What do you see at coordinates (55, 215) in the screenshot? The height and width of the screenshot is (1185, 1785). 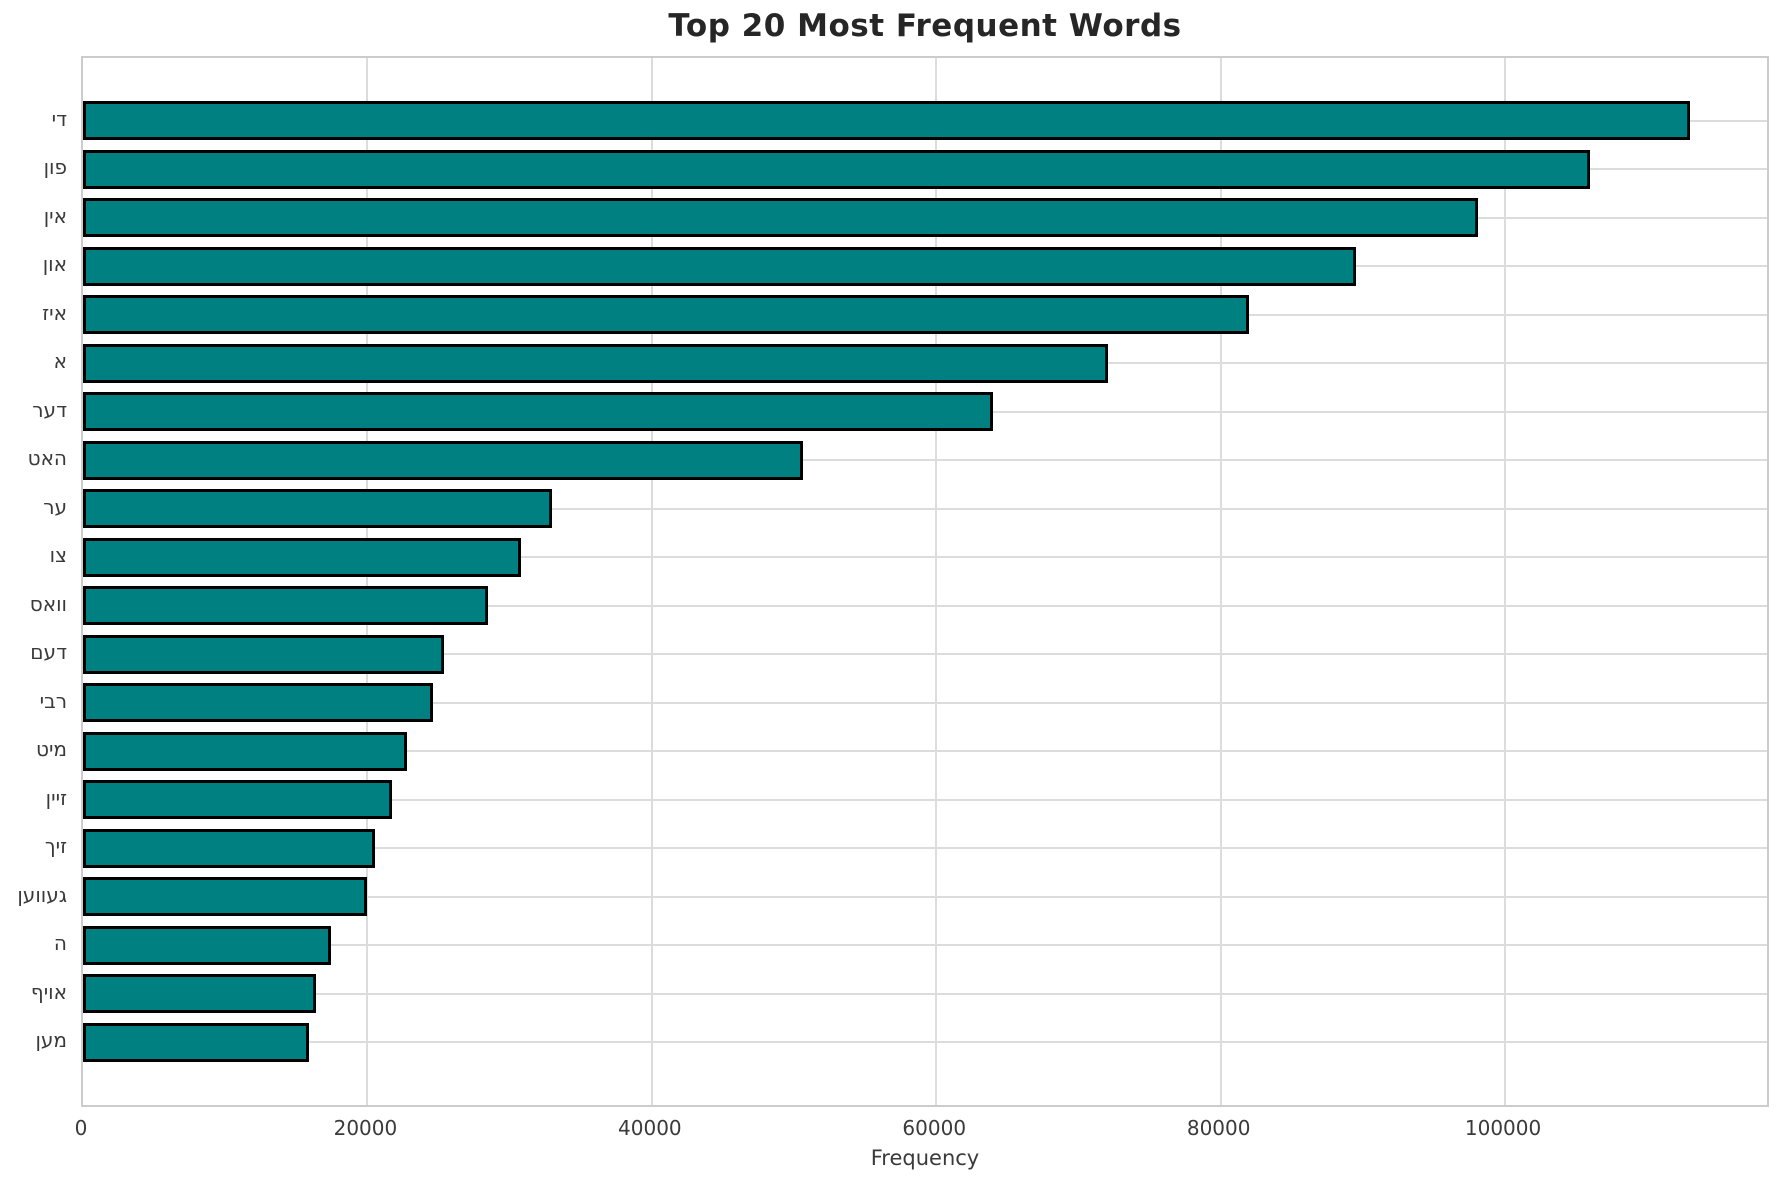 I see `y-tick-label: אין` at bounding box center [55, 215].